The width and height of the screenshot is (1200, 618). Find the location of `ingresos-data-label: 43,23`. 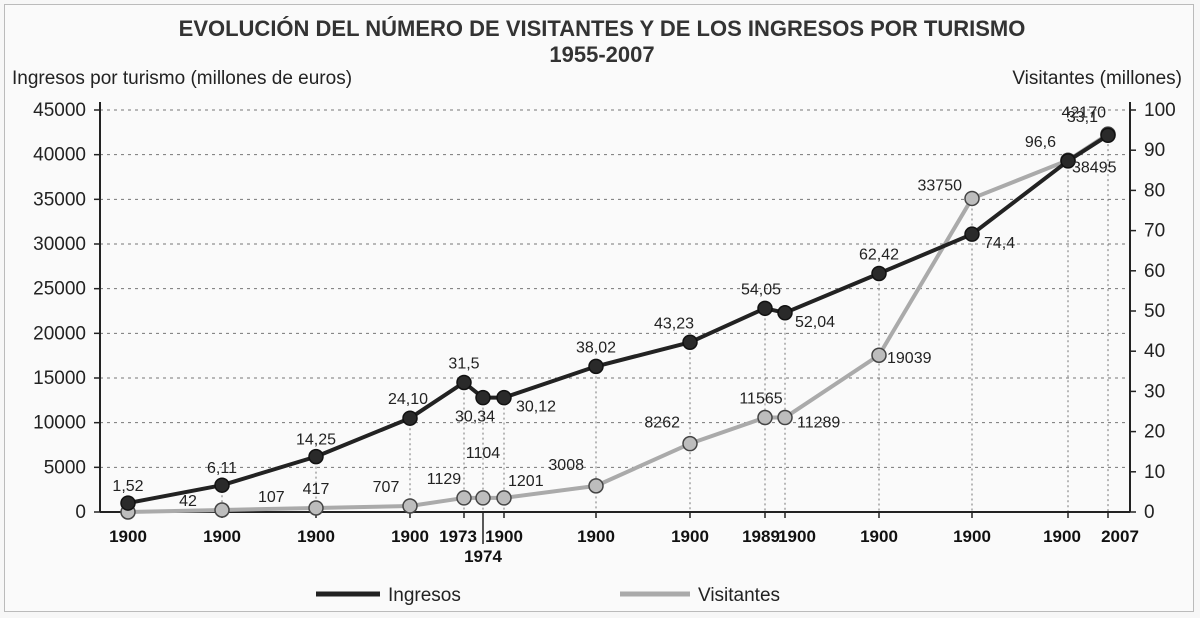

ingresos-data-label: 43,23 is located at coordinates (674, 323).